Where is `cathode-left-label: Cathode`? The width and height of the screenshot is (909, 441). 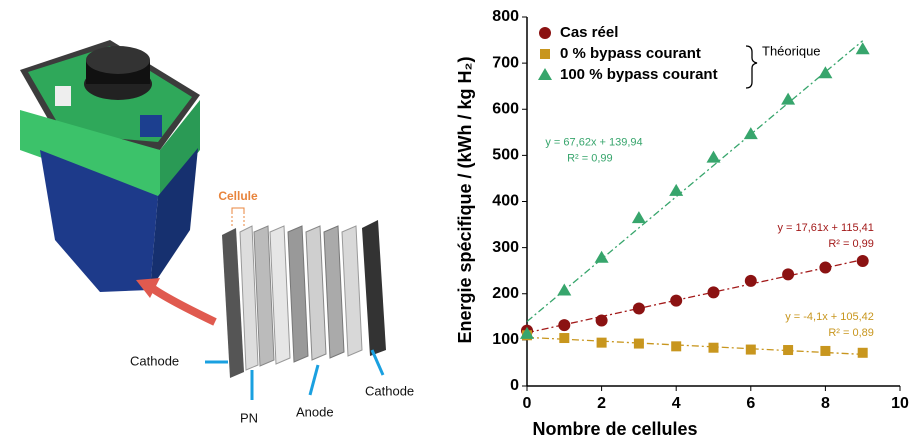
cathode-left-label: Cathode is located at coordinates (154, 360).